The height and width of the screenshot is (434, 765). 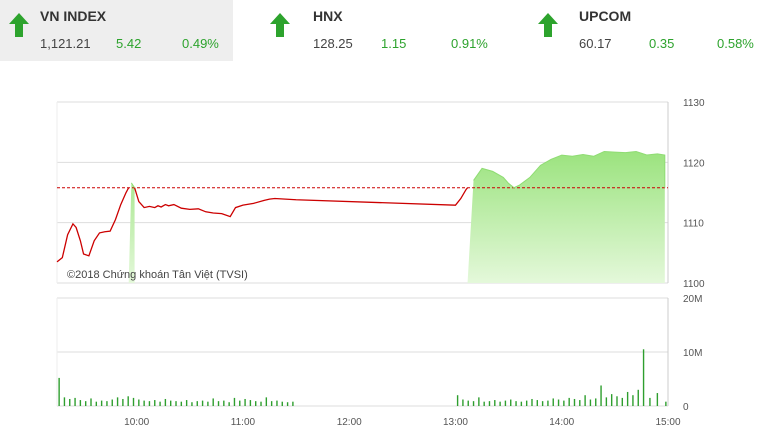 I want to click on volume-bars, so click(x=362, y=377).